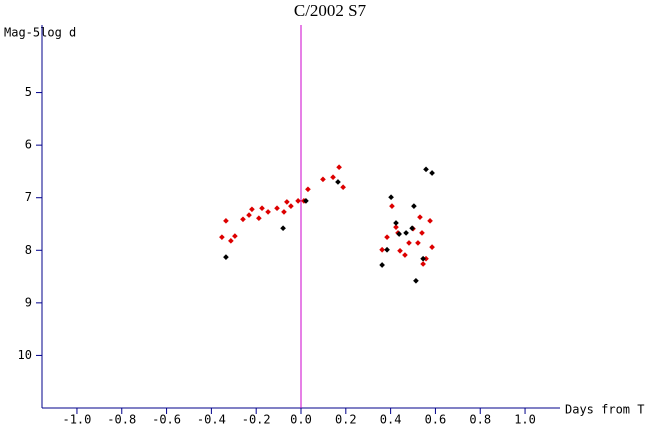 This screenshot has height=432, width=659. I want to click on x-tick-label: 0.6, so click(436, 420).